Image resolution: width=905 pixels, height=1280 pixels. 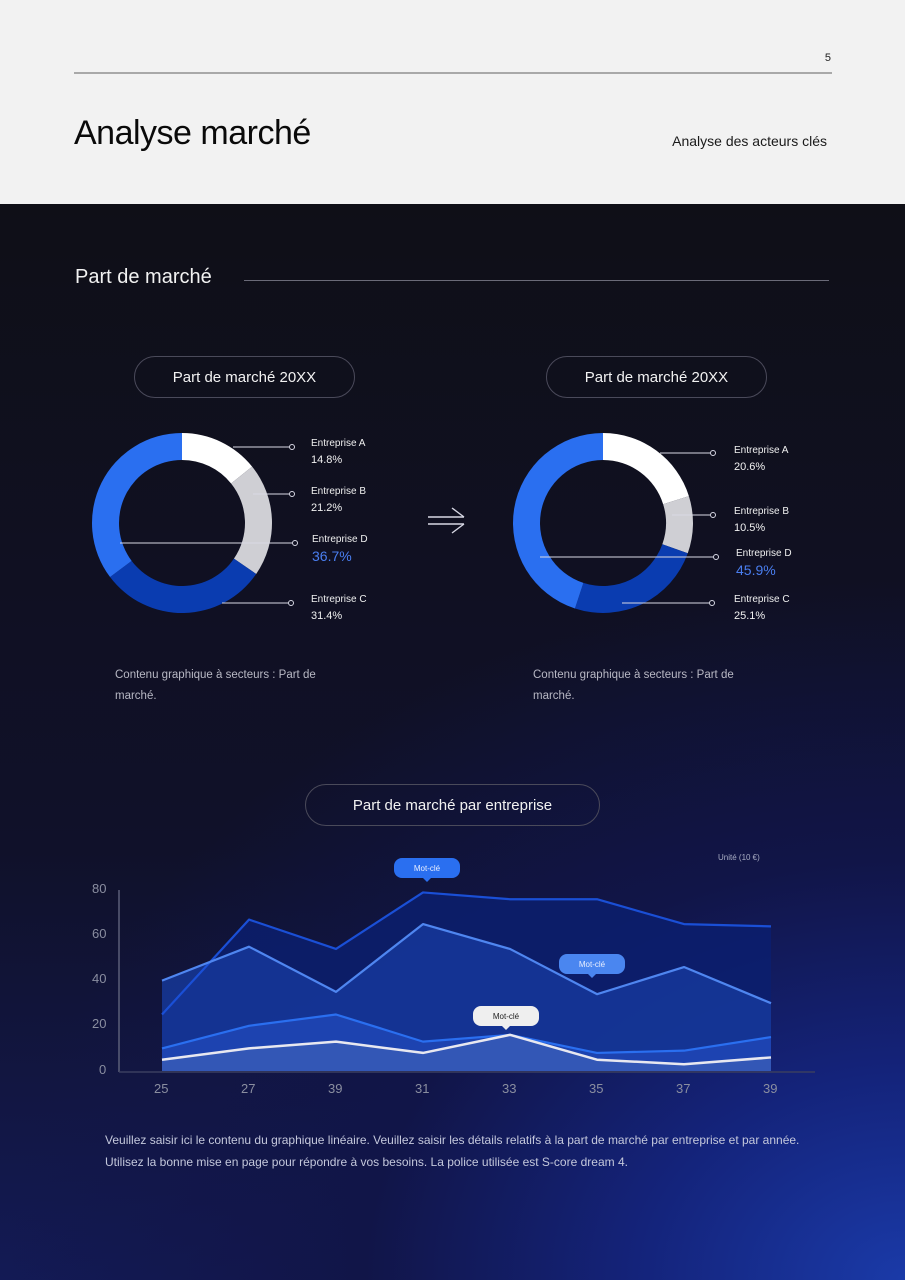 I want to click on y-tick: 20, so click(x=99, y=1023).